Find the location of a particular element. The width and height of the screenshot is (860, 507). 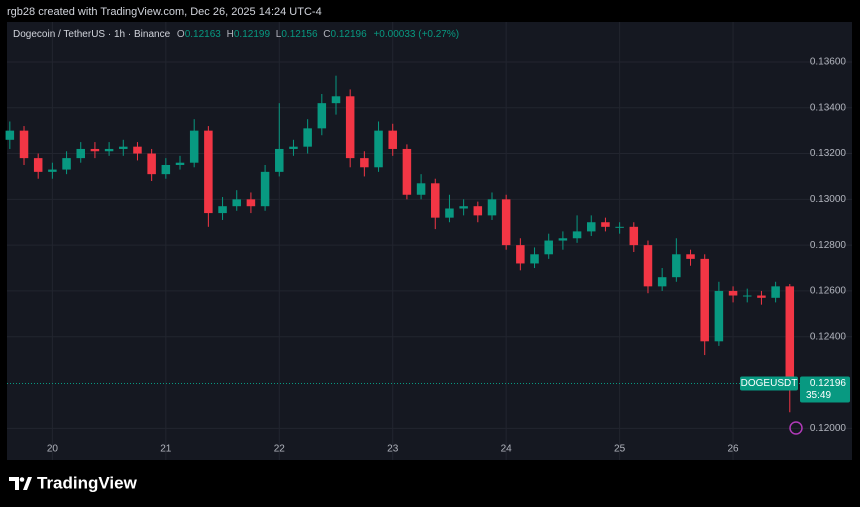

legend-change: +0.00033 (+0.27%) is located at coordinates (416, 34).